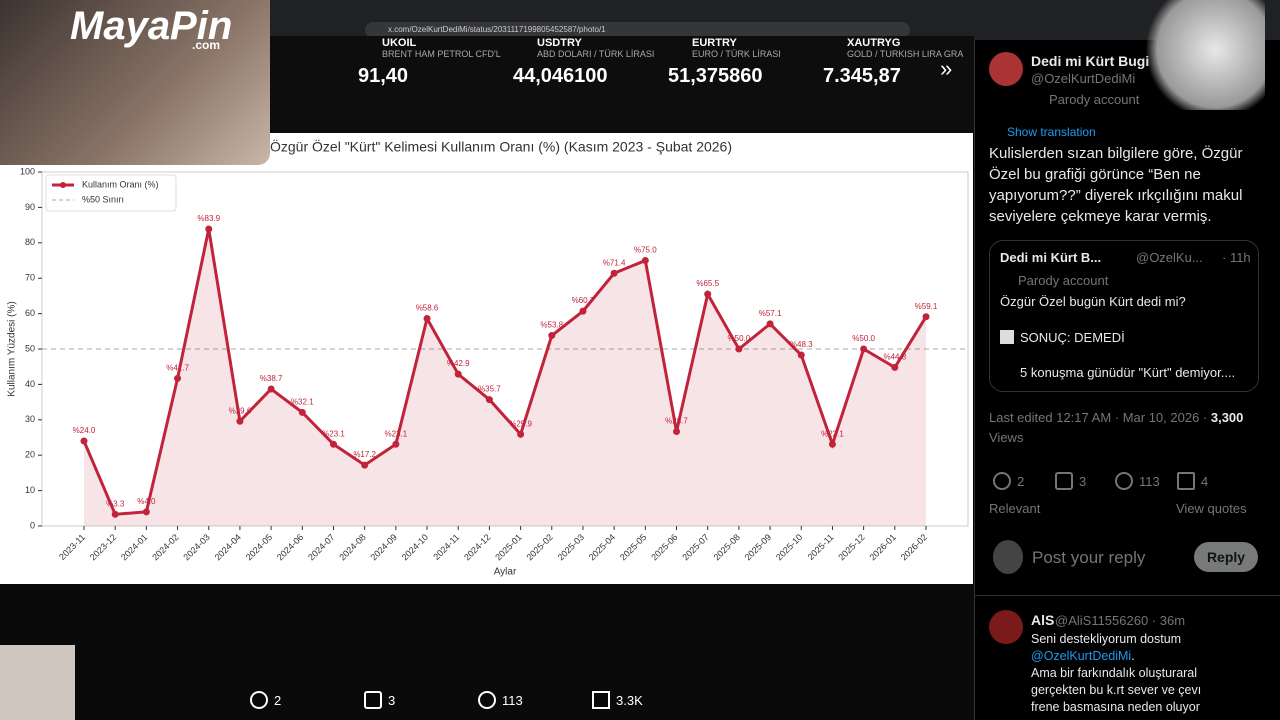 This screenshot has width=1280, height=720. Describe the element at coordinates (583, 300) in the screenshot. I see `value-label: %60.7` at that location.